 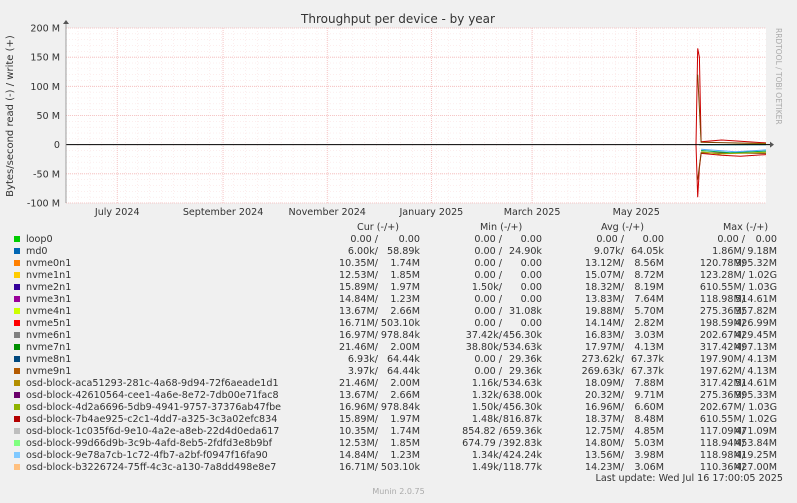 What do you see at coordinates (732, 109) in the screenshot?
I see `series-write-line` at bounding box center [732, 109].